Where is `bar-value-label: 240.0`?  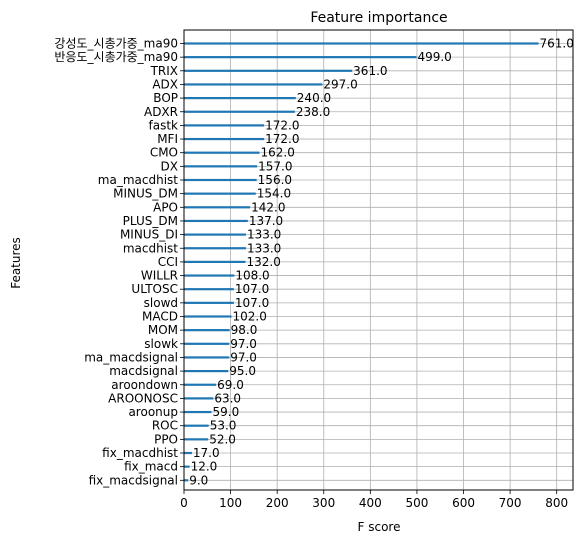
bar-value-label: 240.0 is located at coordinates (314, 98).